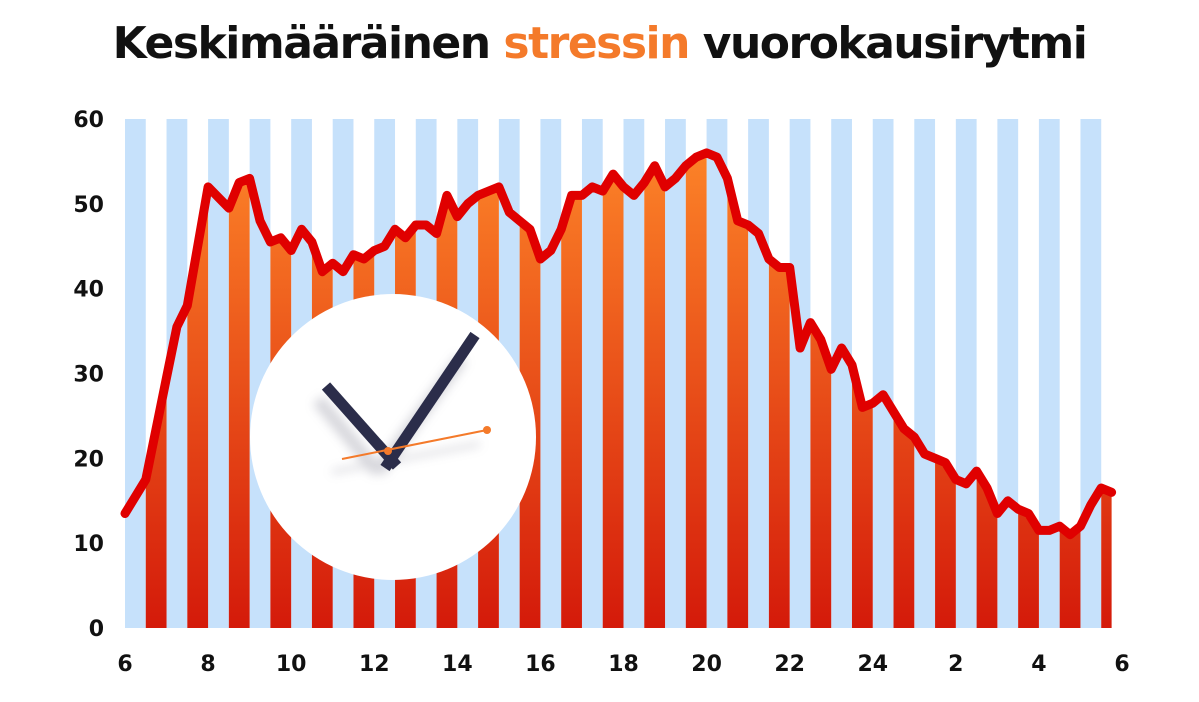 This screenshot has width=1199, height=702. Describe the element at coordinates (88, 290) in the screenshot. I see `y-tick-label: 40` at that location.